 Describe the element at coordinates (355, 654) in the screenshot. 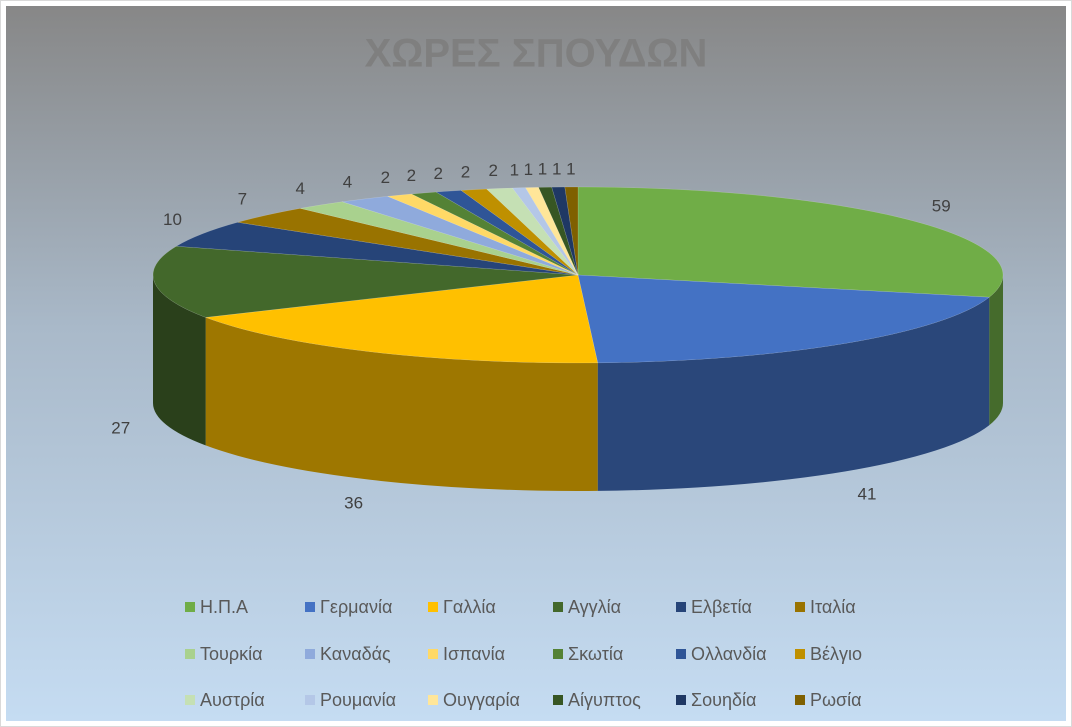

I see `legend-label: Καναδάς` at that location.